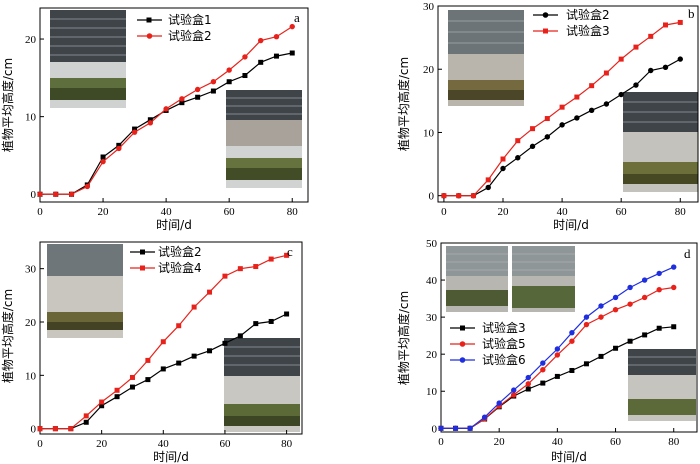 The width and height of the screenshot is (700, 464). What do you see at coordinates (167, 212) in the screenshot?
I see `x-tick-label-a-2: 40` at bounding box center [167, 212].